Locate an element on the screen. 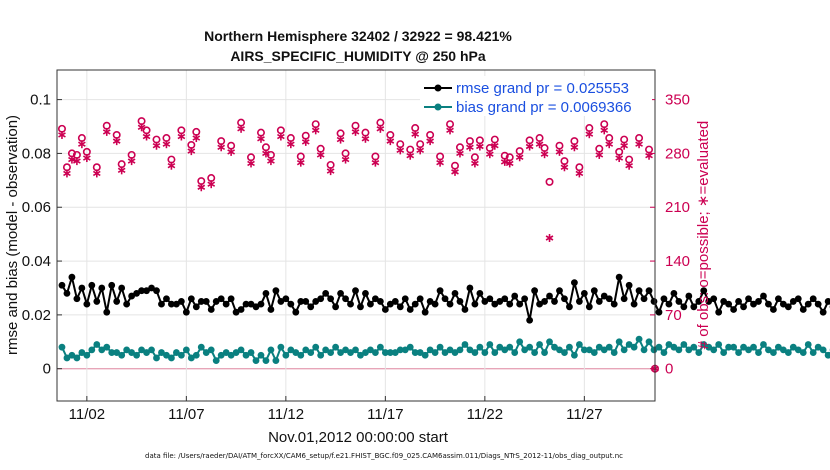 The height and width of the screenshot is (470, 830). x-tick-label: 11/22 is located at coordinates (485, 414).